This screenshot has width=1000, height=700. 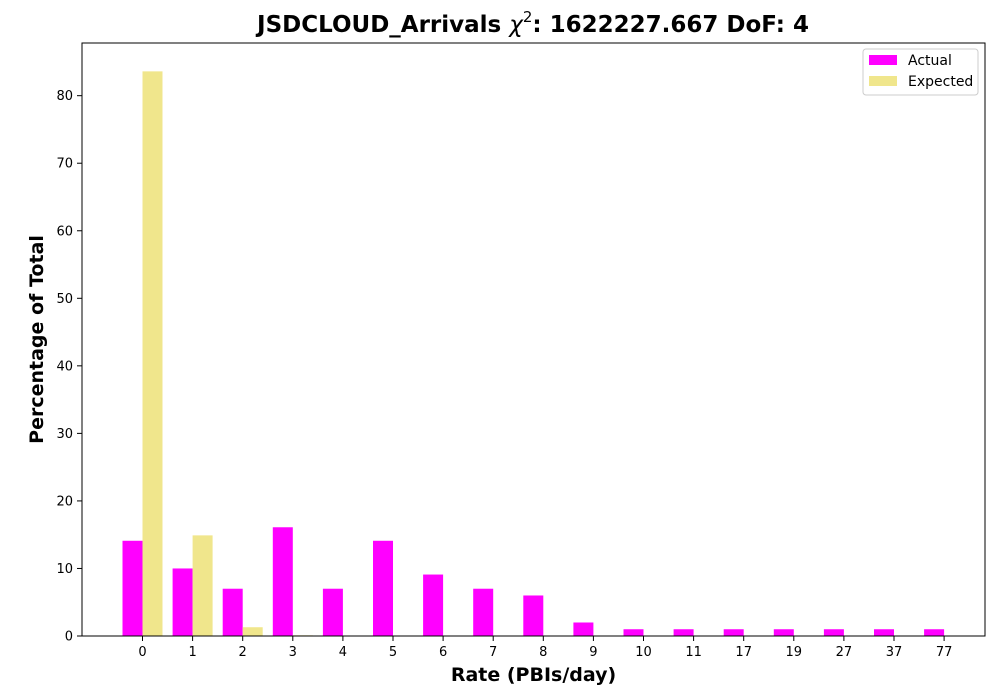 I want to click on y-tick-label: 70, so click(x=64, y=164).